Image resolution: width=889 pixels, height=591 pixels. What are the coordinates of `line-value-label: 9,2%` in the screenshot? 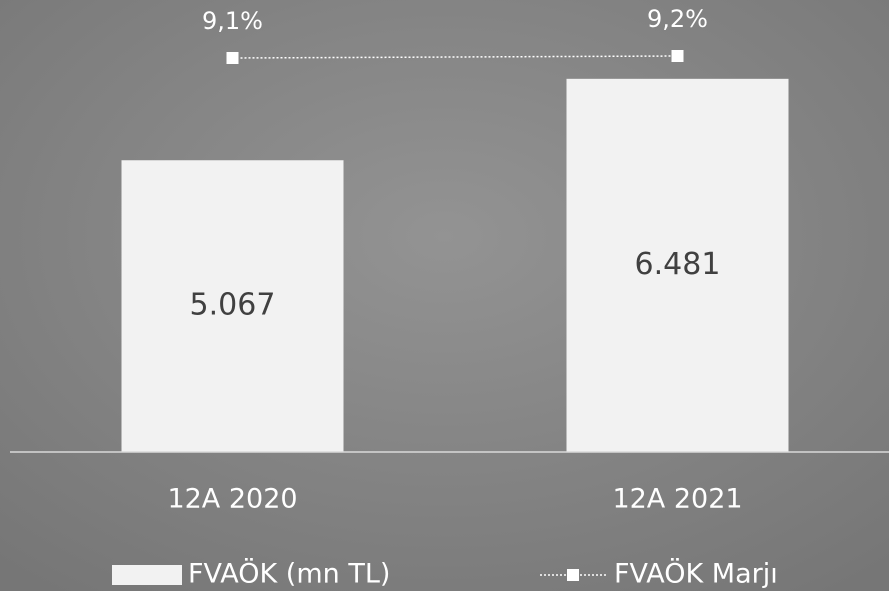 It's located at (677, 19).